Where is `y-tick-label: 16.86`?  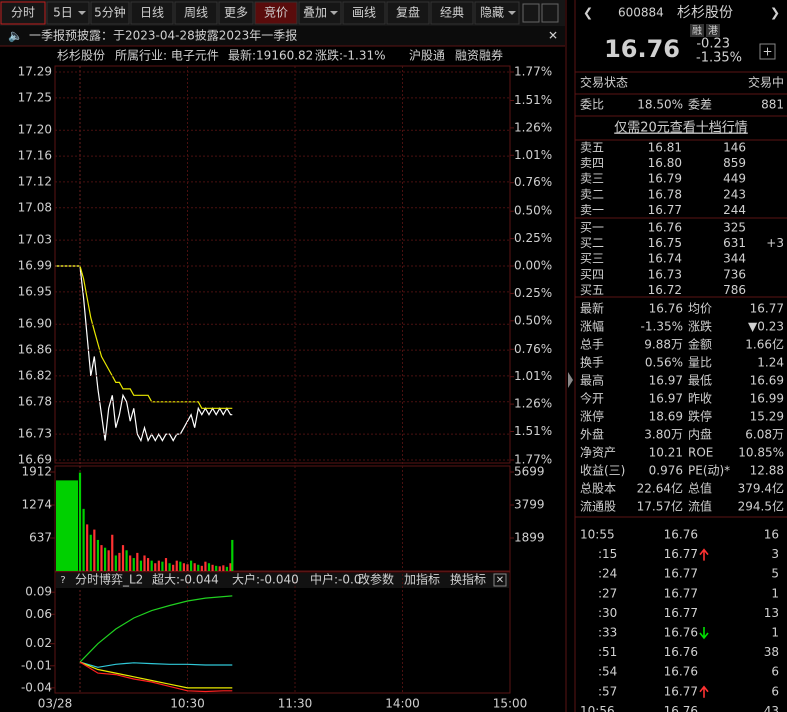 y-tick-label: 16.86 is located at coordinates (35, 350).